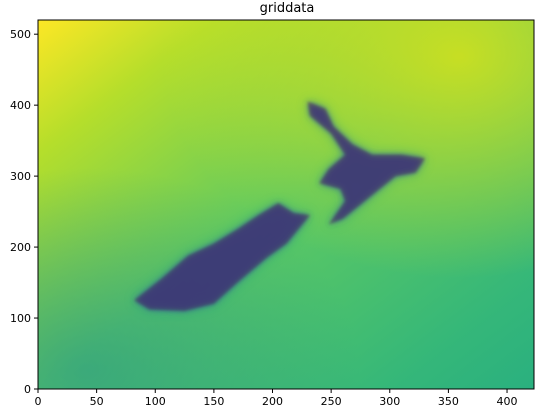  I want to click on x-tick-label: 300, so click(389, 401).